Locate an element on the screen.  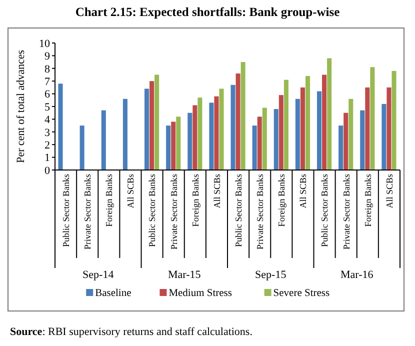
legend-label: Medium Stress is located at coordinates (200, 293).